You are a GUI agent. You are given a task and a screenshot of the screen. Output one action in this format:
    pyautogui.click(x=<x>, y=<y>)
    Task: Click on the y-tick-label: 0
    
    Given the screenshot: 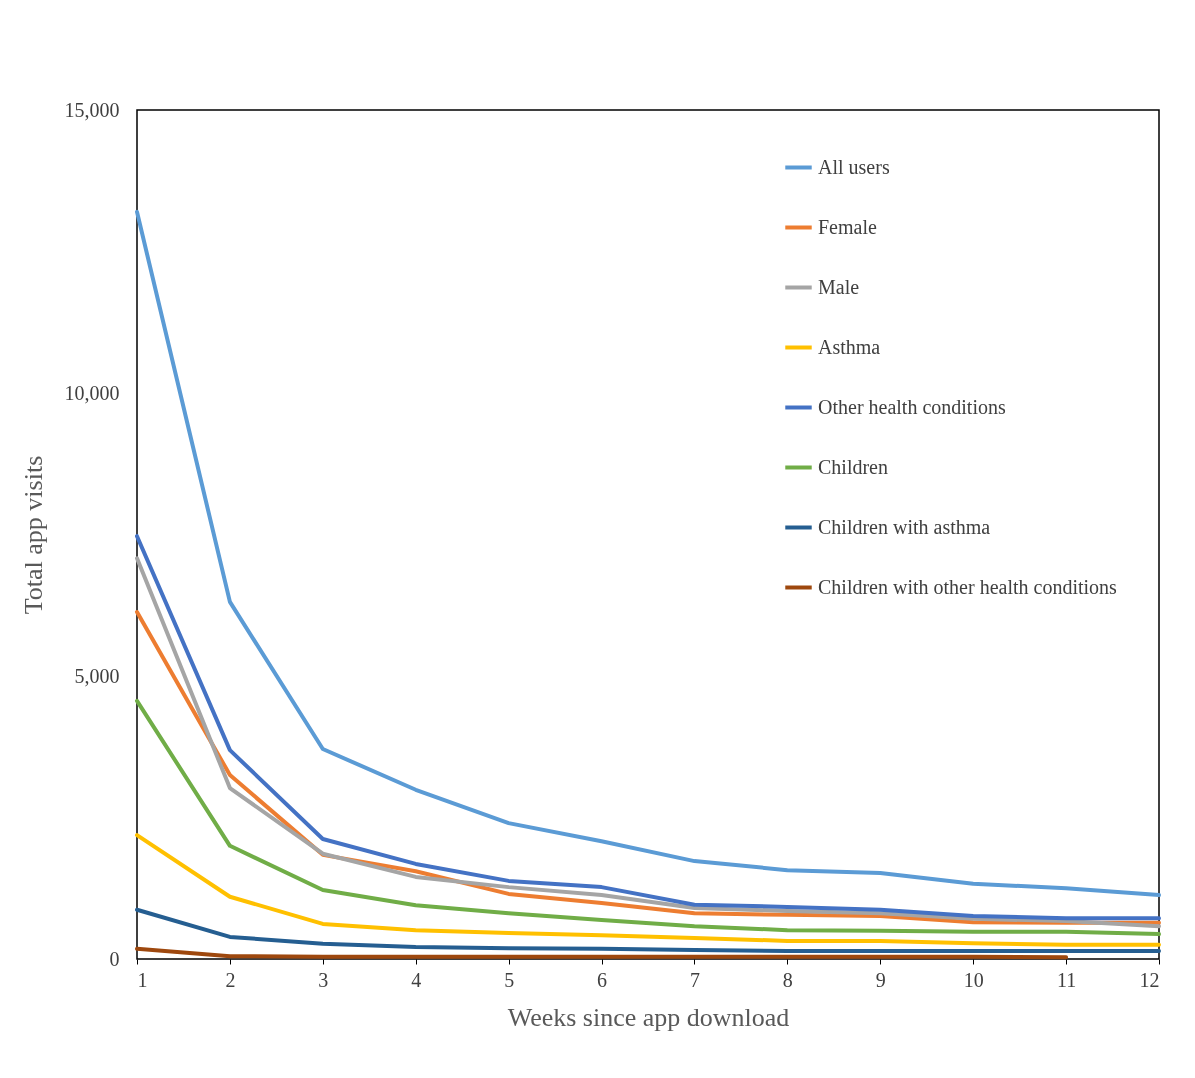 What is the action you would take?
    pyautogui.click(x=114, y=958)
    